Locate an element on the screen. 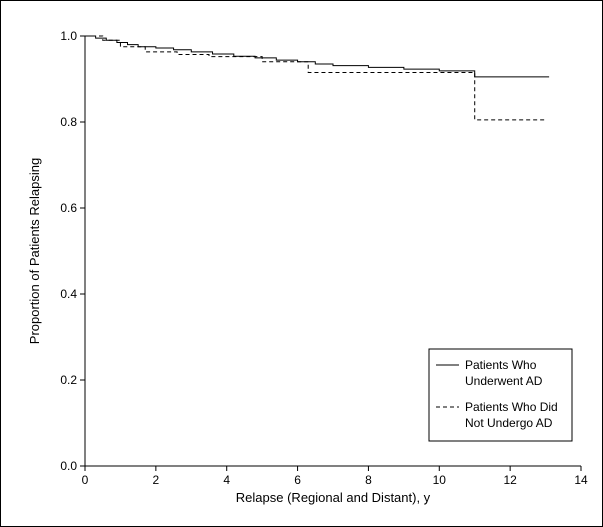  legend-box is located at coordinates (500, 395).